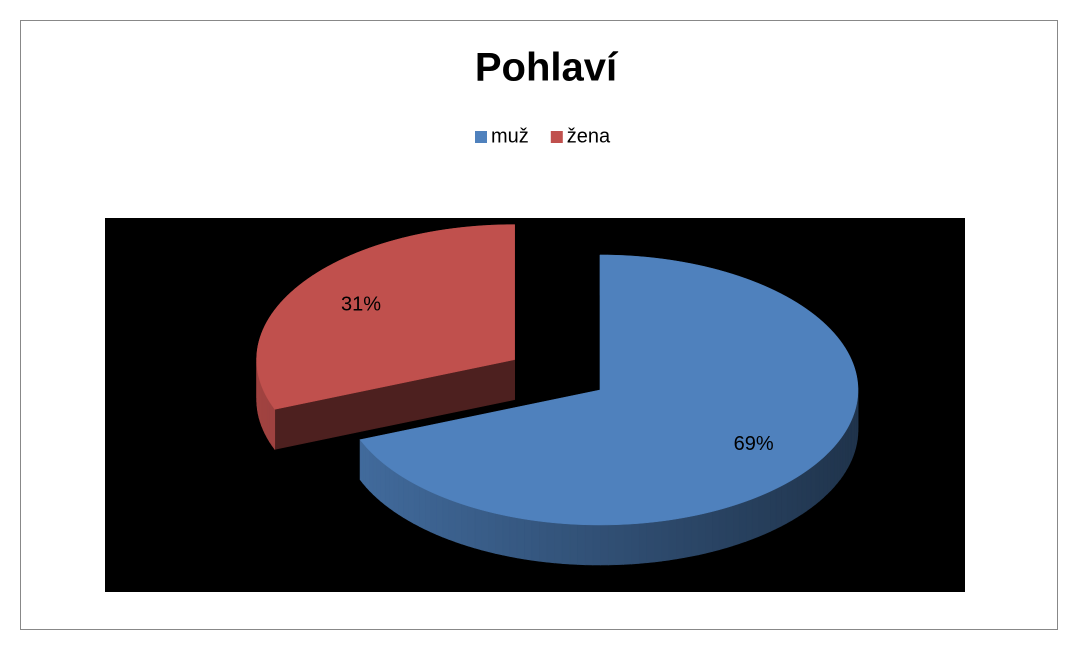 The image size is (1072, 647). Describe the element at coordinates (547, 68) in the screenshot. I see `chart-title: Pohlaví` at that location.